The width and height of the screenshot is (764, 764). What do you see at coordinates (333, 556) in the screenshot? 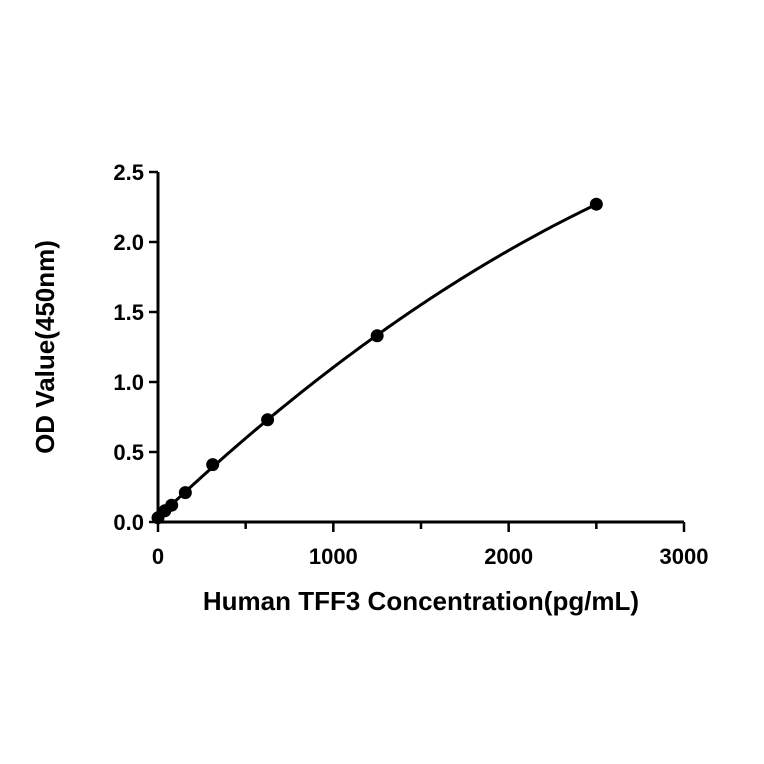
I see `x-tick-label: 1000` at bounding box center [333, 556].